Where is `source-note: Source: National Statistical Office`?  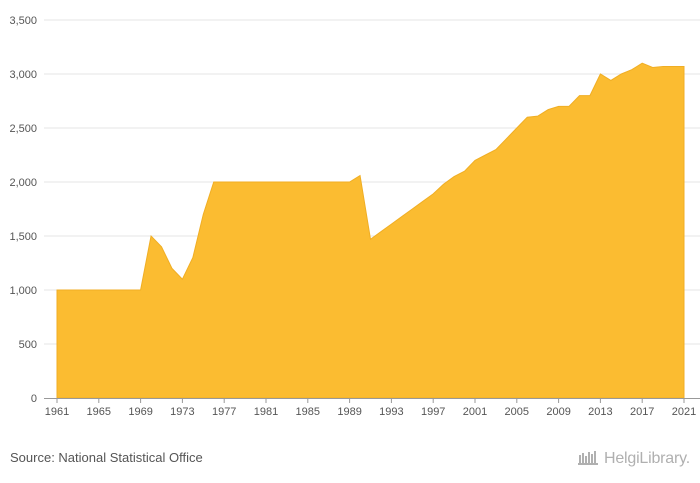
source-note: Source: National Statistical Office is located at coordinates (106, 457).